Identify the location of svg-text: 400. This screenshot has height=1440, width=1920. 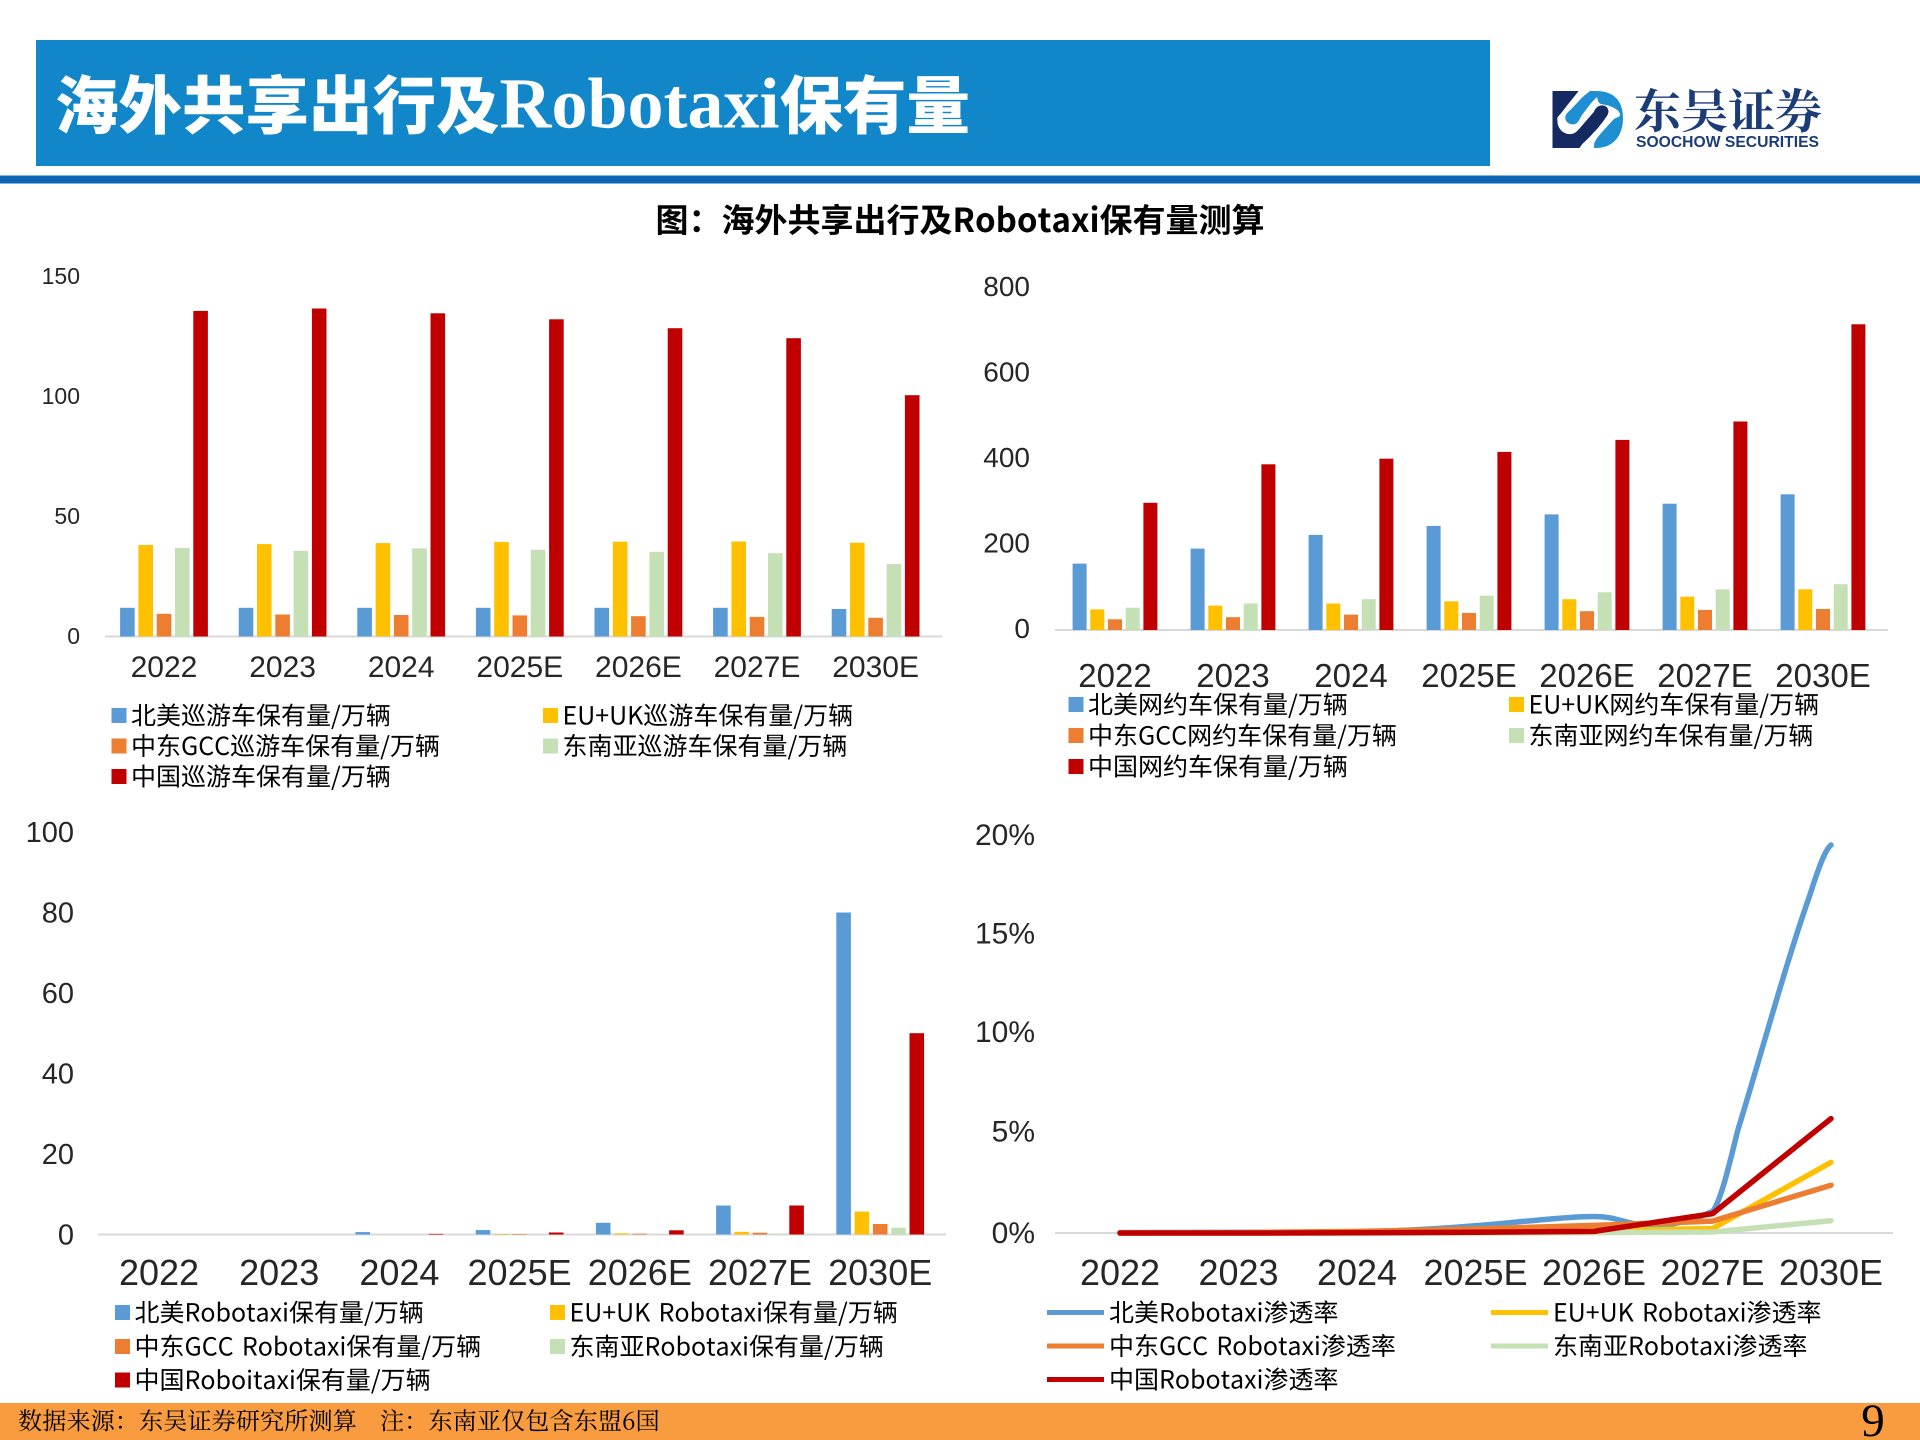
(1006, 457).